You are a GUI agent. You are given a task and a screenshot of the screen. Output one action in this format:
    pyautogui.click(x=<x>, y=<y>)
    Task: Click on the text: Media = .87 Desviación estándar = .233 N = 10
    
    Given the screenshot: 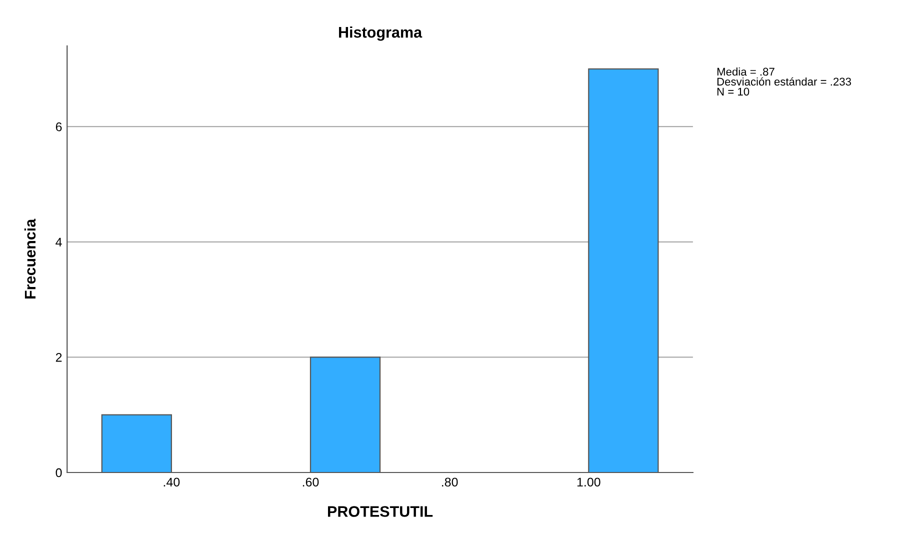 What is the action you would take?
    pyautogui.click(x=784, y=82)
    